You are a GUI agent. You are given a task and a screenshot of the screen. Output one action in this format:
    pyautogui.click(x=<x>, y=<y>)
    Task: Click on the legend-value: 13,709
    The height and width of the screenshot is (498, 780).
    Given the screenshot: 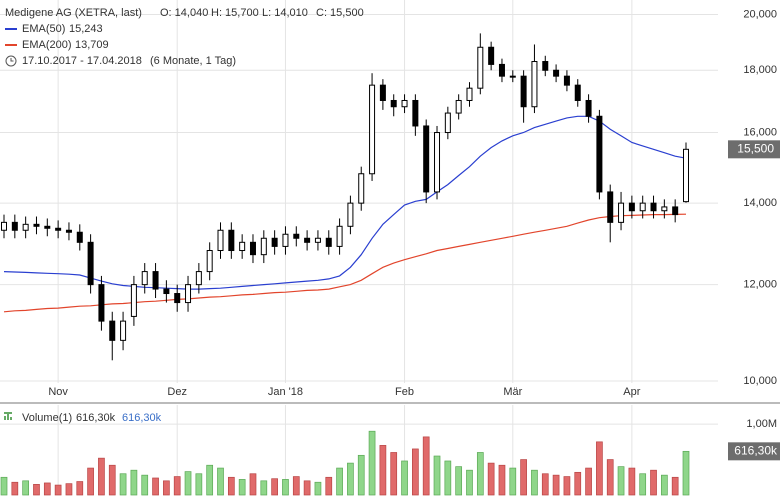 What is the action you would take?
    pyautogui.click(x=92, y=45)
    